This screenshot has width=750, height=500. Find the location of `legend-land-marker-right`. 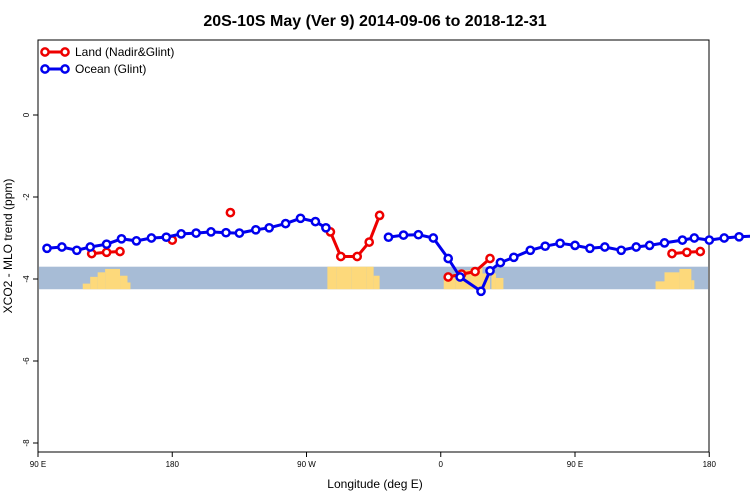

legend-land-marker-right is located at coordinates (65, 52).